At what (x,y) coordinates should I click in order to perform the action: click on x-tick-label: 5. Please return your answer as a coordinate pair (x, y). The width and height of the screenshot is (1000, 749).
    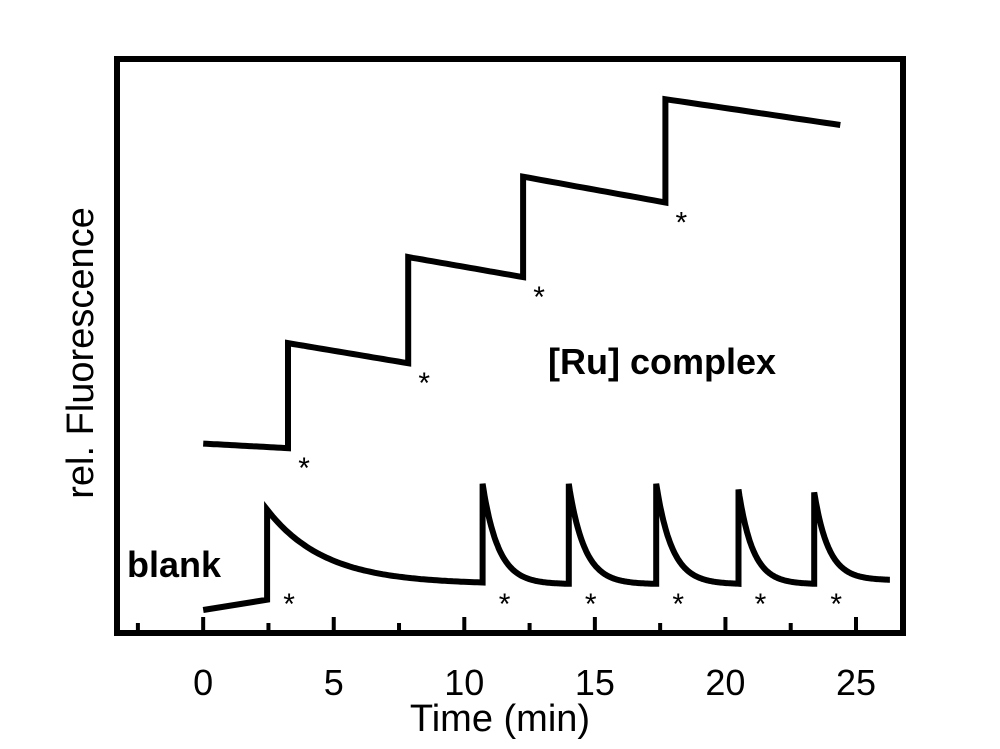
    Looking at the image, I should click on (334, 682).